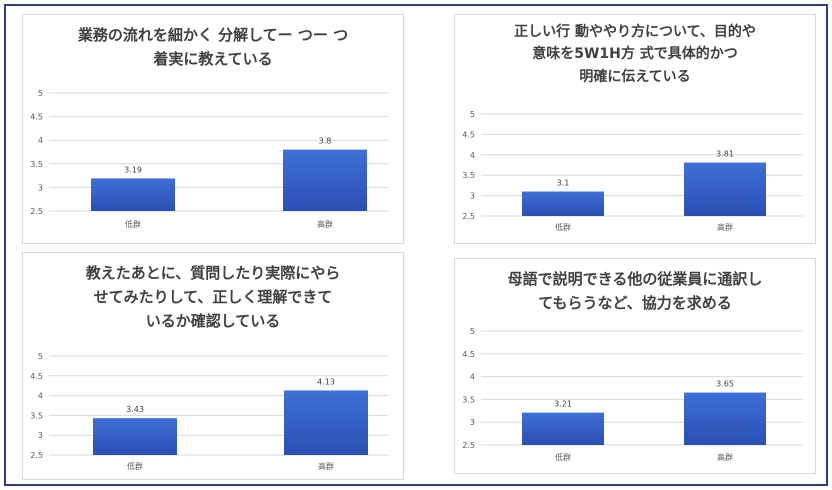 Image resolution: width=832 pixels, height=490 pixels. What do you see at coordinates (213, 47) in the screenshot?
I see `chart-title: 業務の流れを細かく 分解してー つー つ 着実に教えている` at bounding box center [213, 47].